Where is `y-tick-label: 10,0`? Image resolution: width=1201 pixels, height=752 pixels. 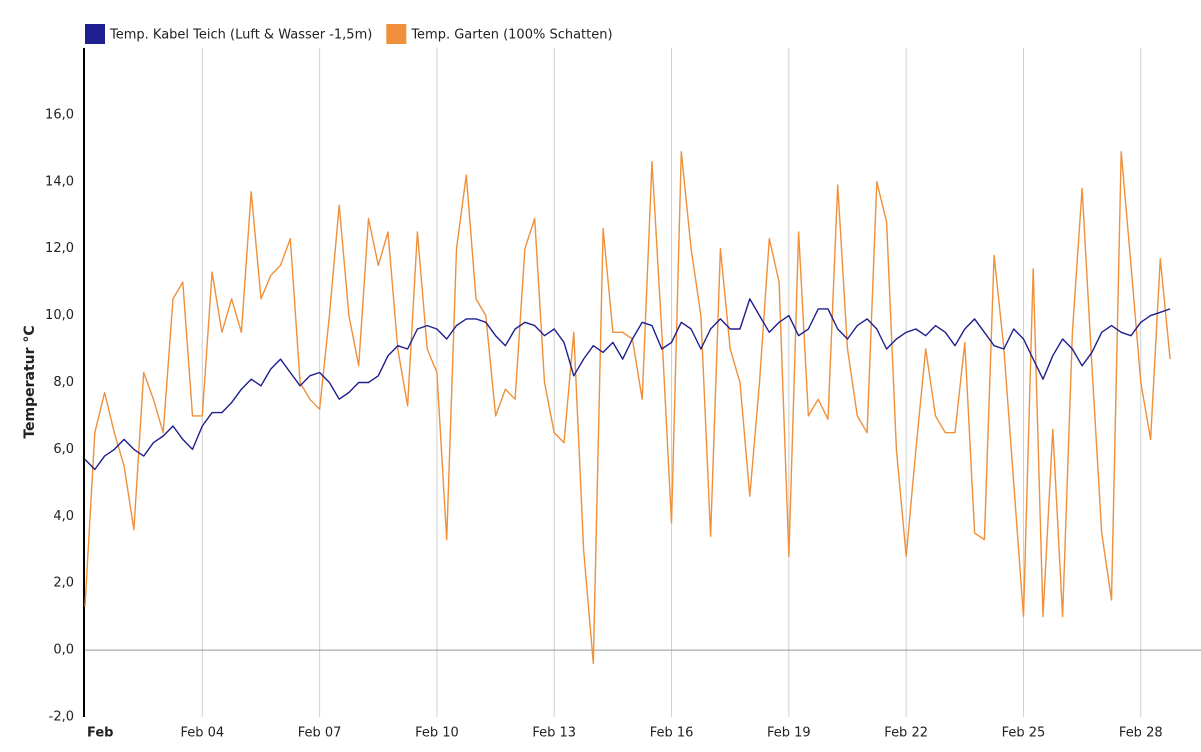 y-tick-label: 10,0 is located at coordinates (59, 315).